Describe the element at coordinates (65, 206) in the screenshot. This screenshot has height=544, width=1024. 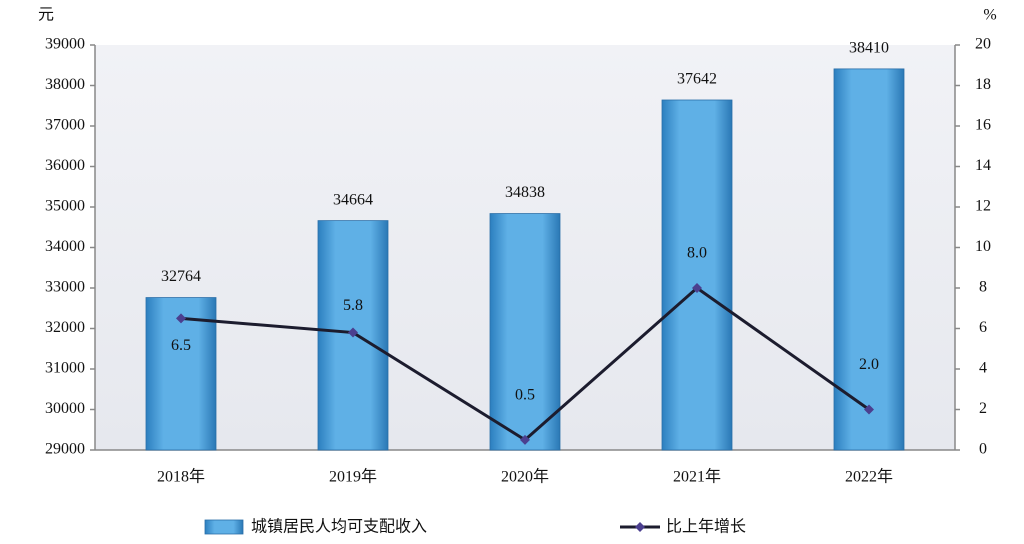
I see `y-tick-label: 35000` at that location.